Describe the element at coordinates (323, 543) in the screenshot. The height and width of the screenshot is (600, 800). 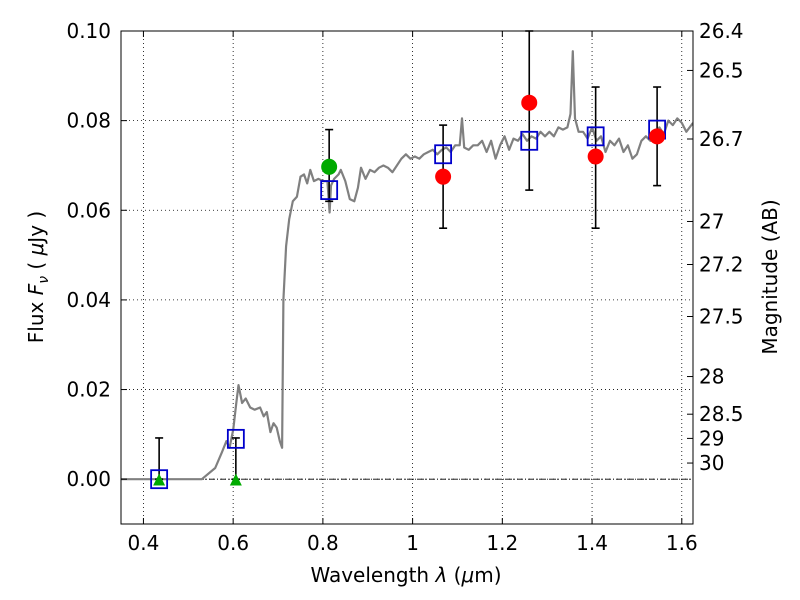
I see `x-tick-label: 0.8` at that location.